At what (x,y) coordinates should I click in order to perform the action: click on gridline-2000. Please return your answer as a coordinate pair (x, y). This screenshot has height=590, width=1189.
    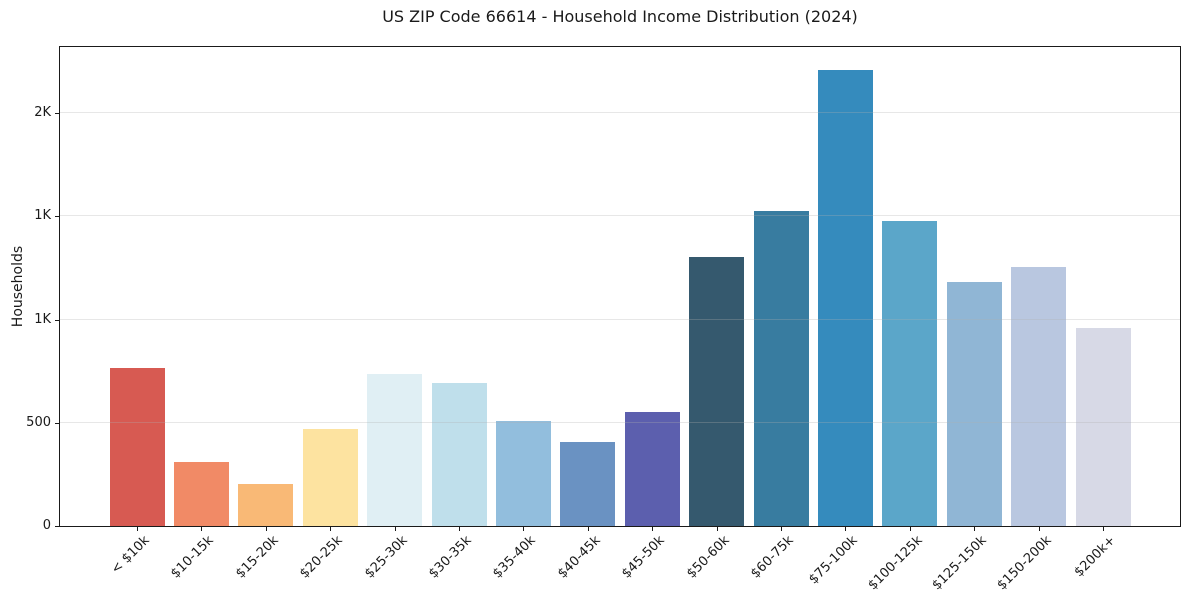
    Looking at the image, I should click on (620, 113).